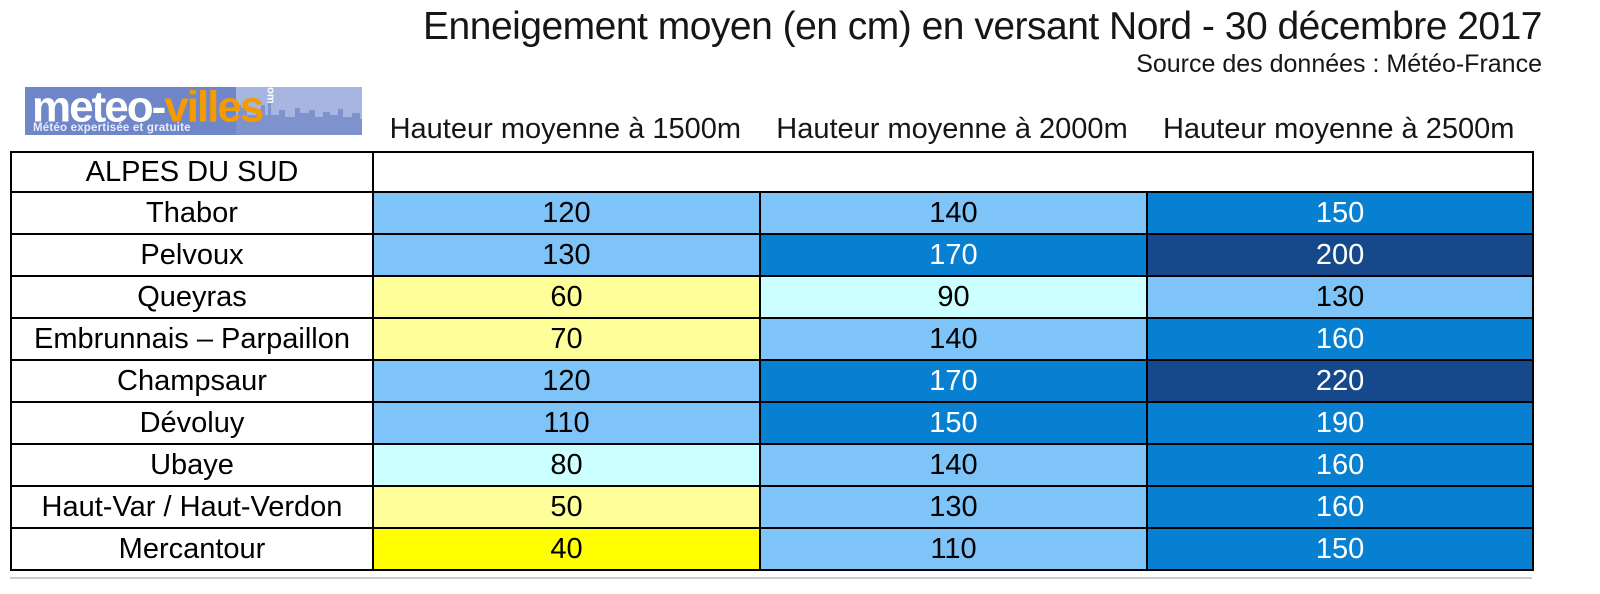 Image resolution: width=1600 pixels, height=594 pixels. I want to click on logo-wordmark: meteo-villes .com, so click(154, 110).